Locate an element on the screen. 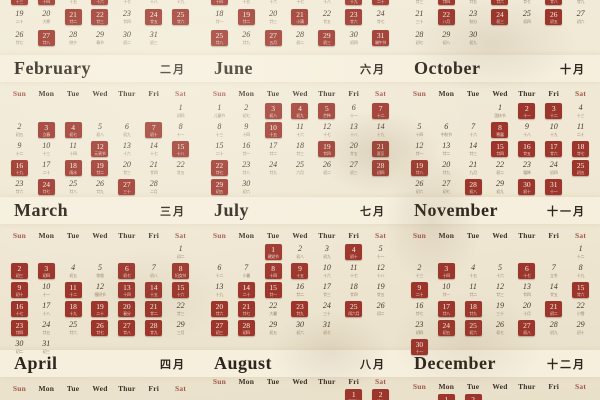 Image resolution: width=600 pixels, height=400 pixels. date-cell: 12十五 is located at coordinates (246, 4).